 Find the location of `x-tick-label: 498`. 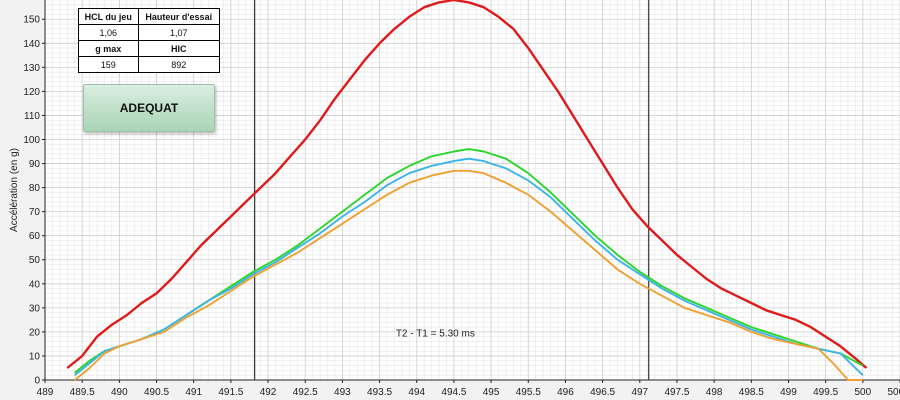

x-tick-label: 498 is located at coordinates (714, 392).